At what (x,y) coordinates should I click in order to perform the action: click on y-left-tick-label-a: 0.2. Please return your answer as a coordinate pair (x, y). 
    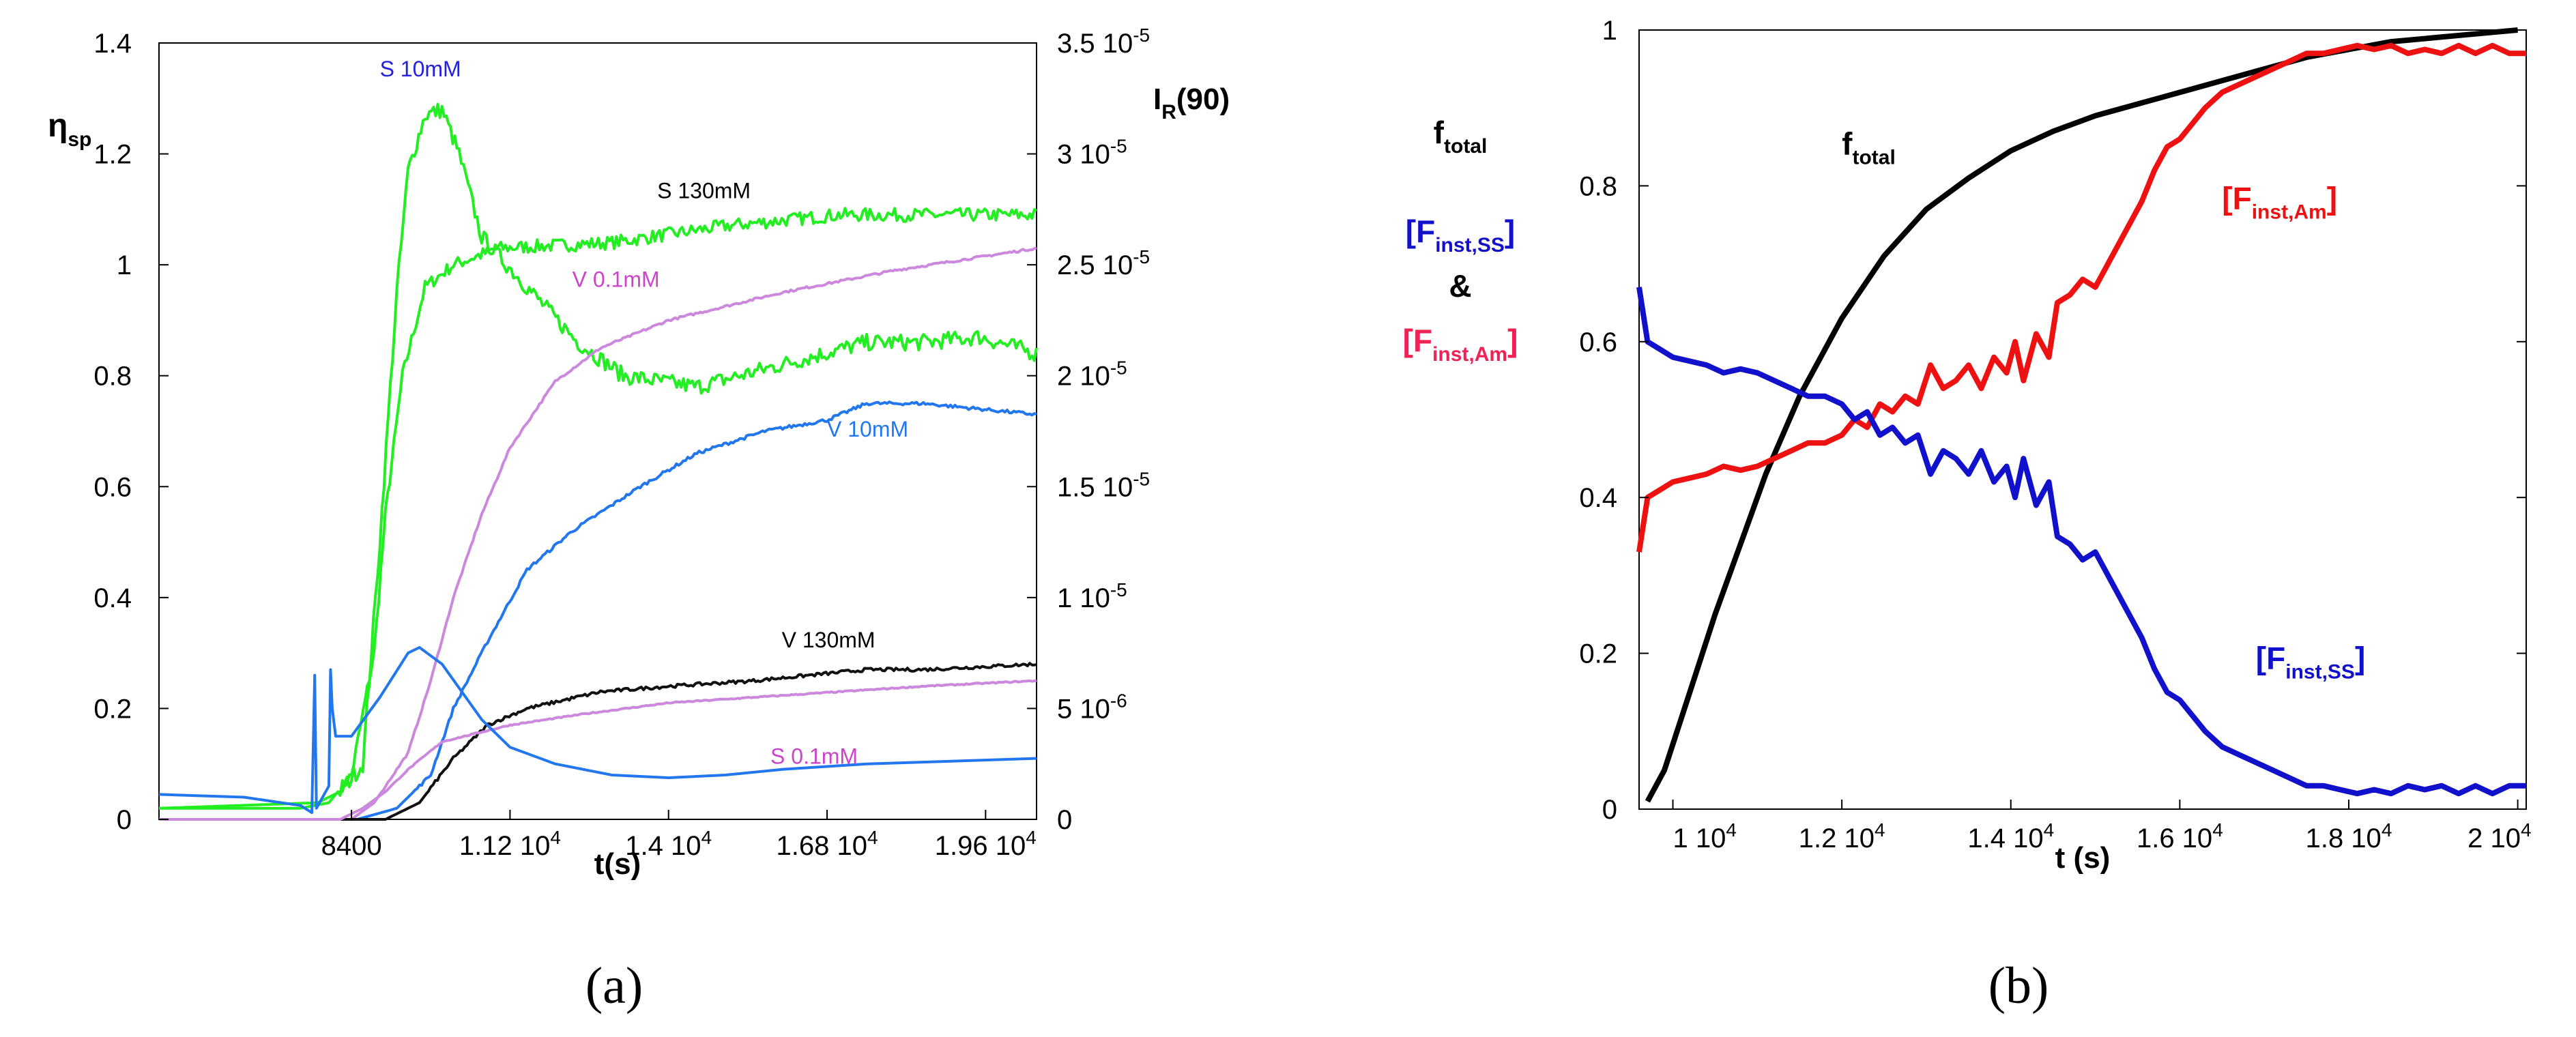
    Looking at the image, I should click on (112, 709).